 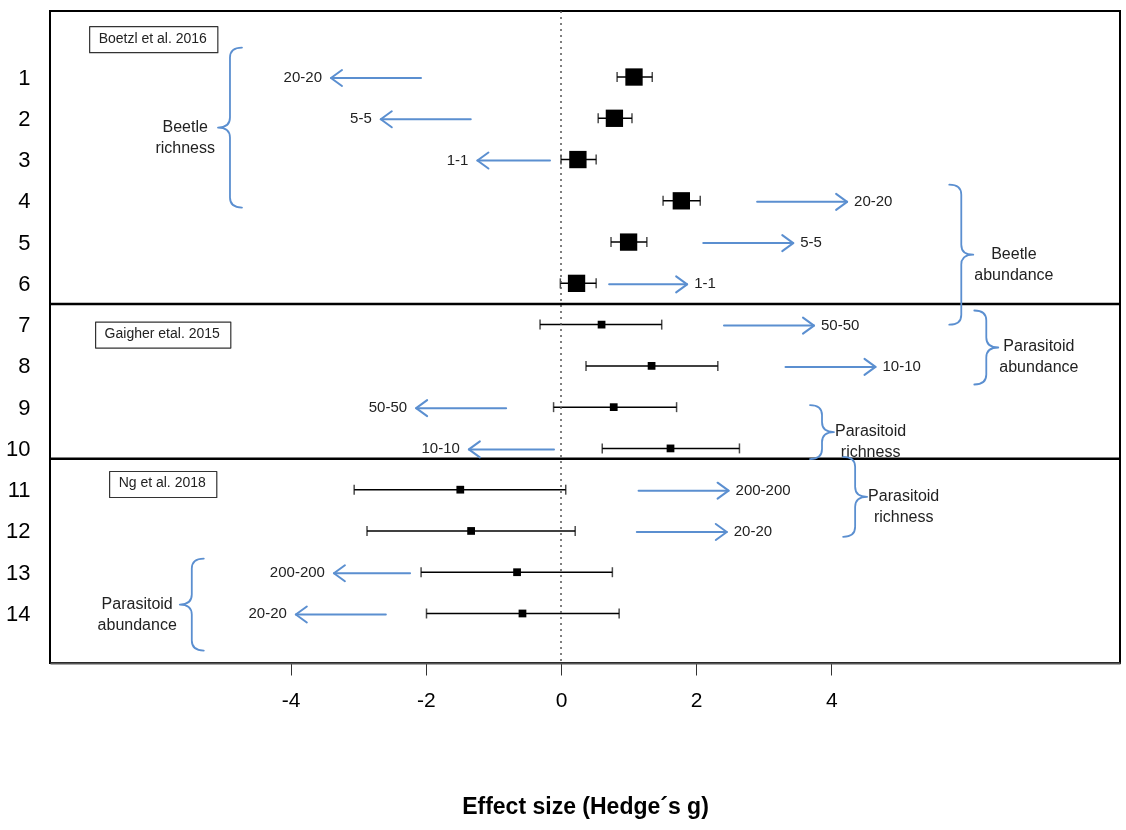 What do you see at coordinates (24, 283) in the screenshot?
I see `y-tick-label: 6` at bounding box center [24, 283].